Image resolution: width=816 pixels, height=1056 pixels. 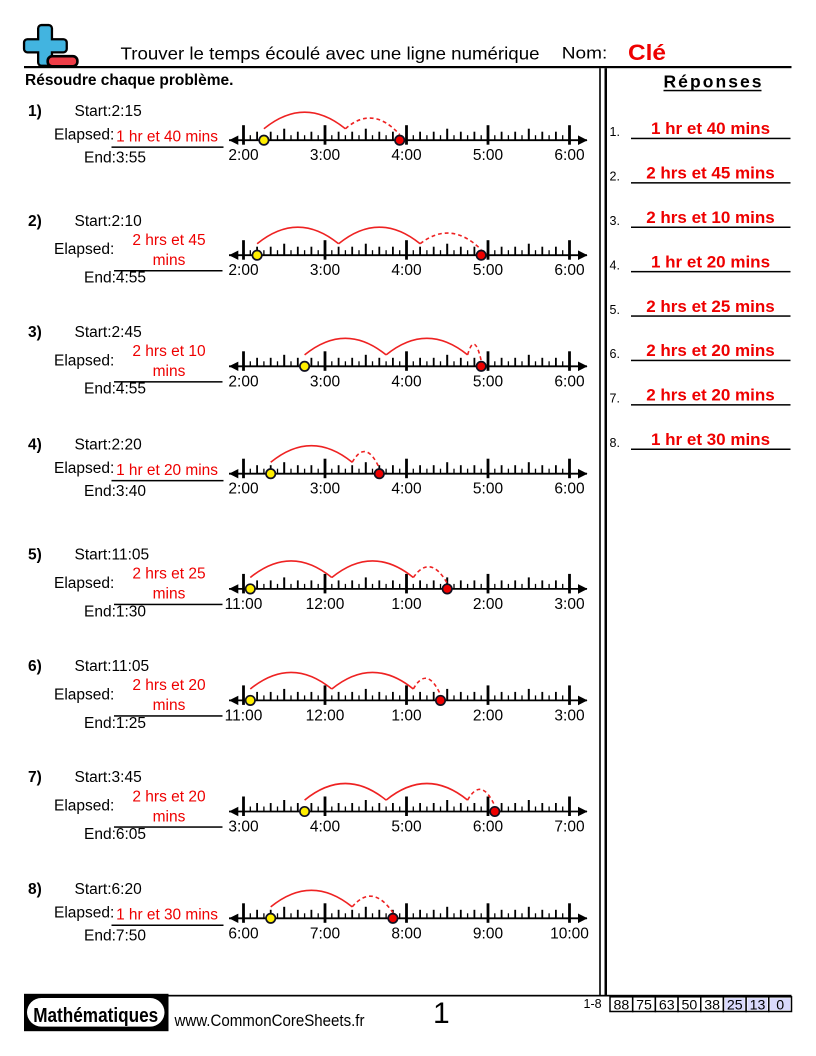 I want to click on svg-text: 6), so click(x=35, y=666).